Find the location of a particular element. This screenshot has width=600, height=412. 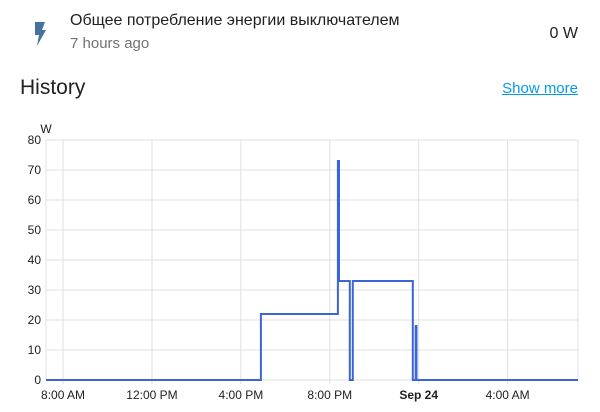

x-tick-label: Sep 24 is located at coordinates (418, 395).